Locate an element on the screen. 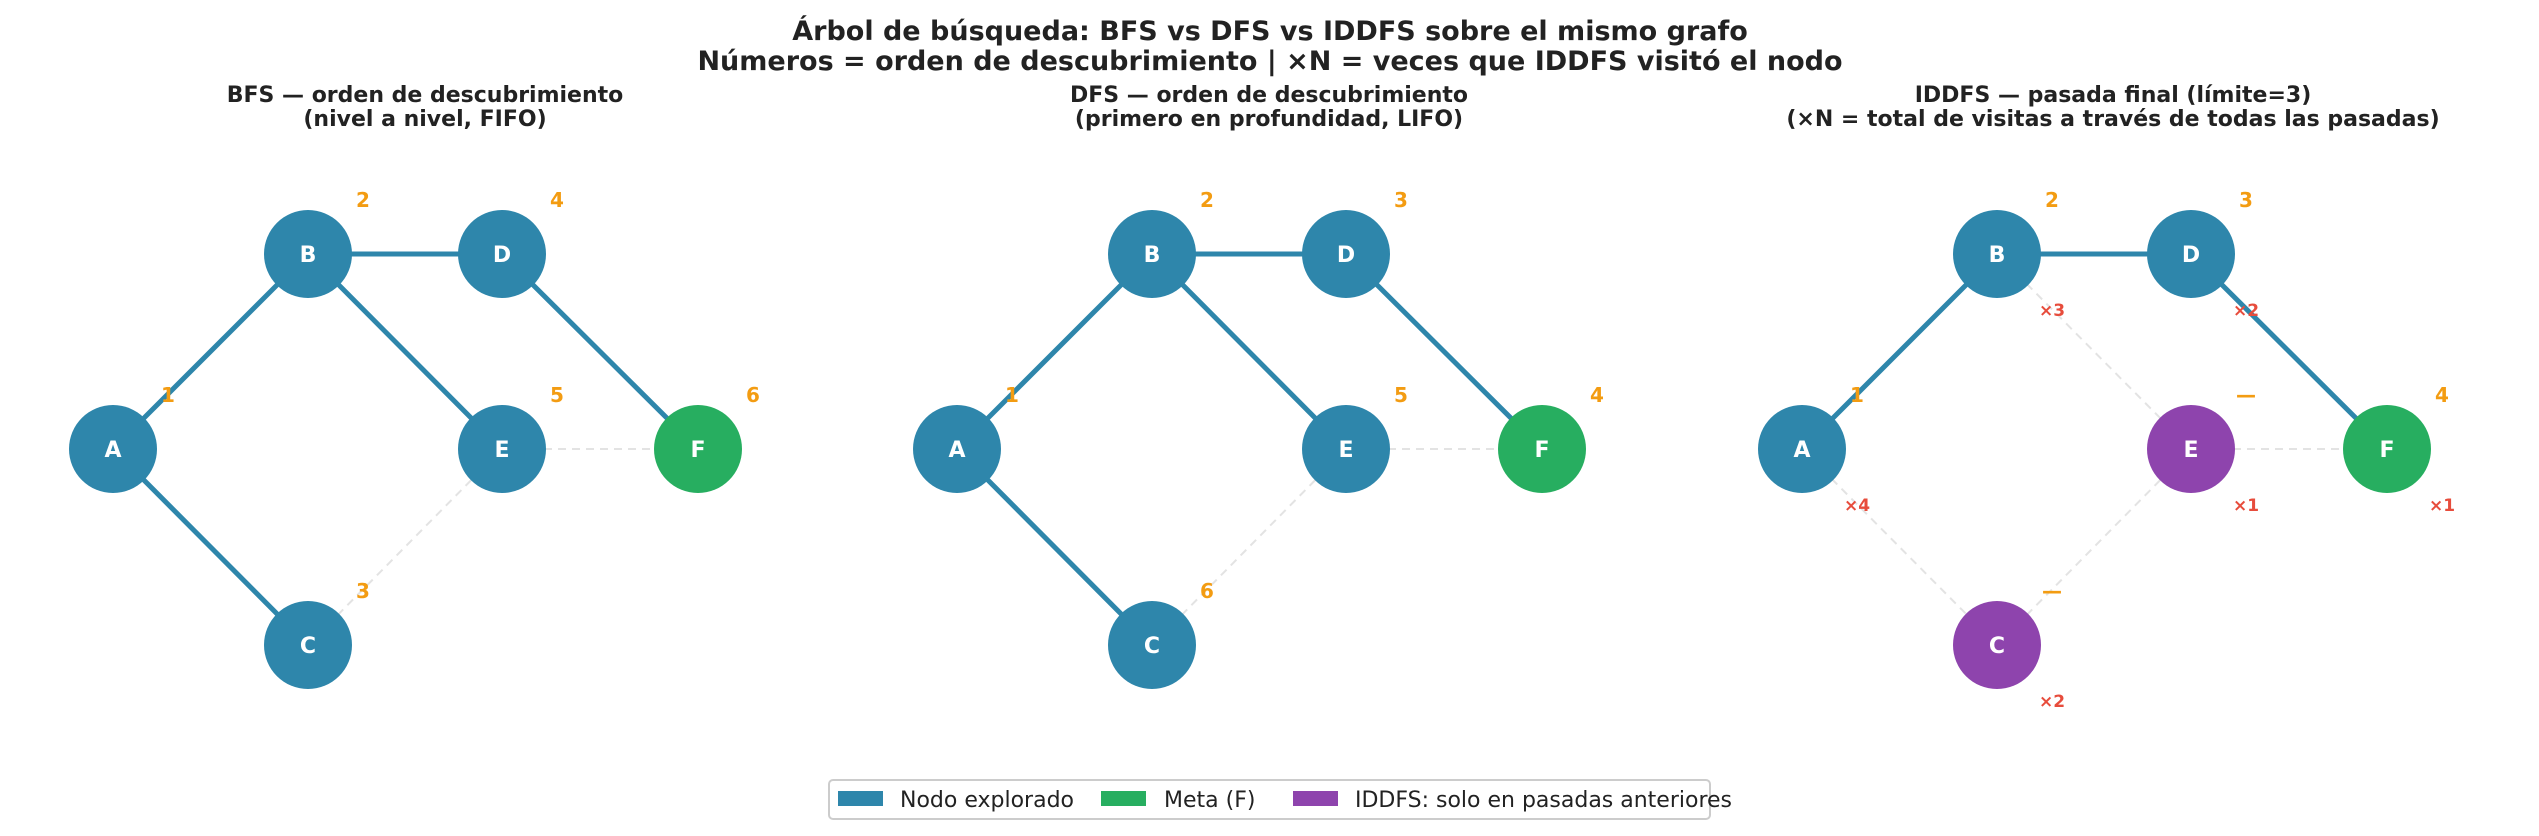 This screenshot has width=2539, height=836. legend-label-previous: IDDFS: solo en pasadas anteriores is located at coordinates (1543, 800).